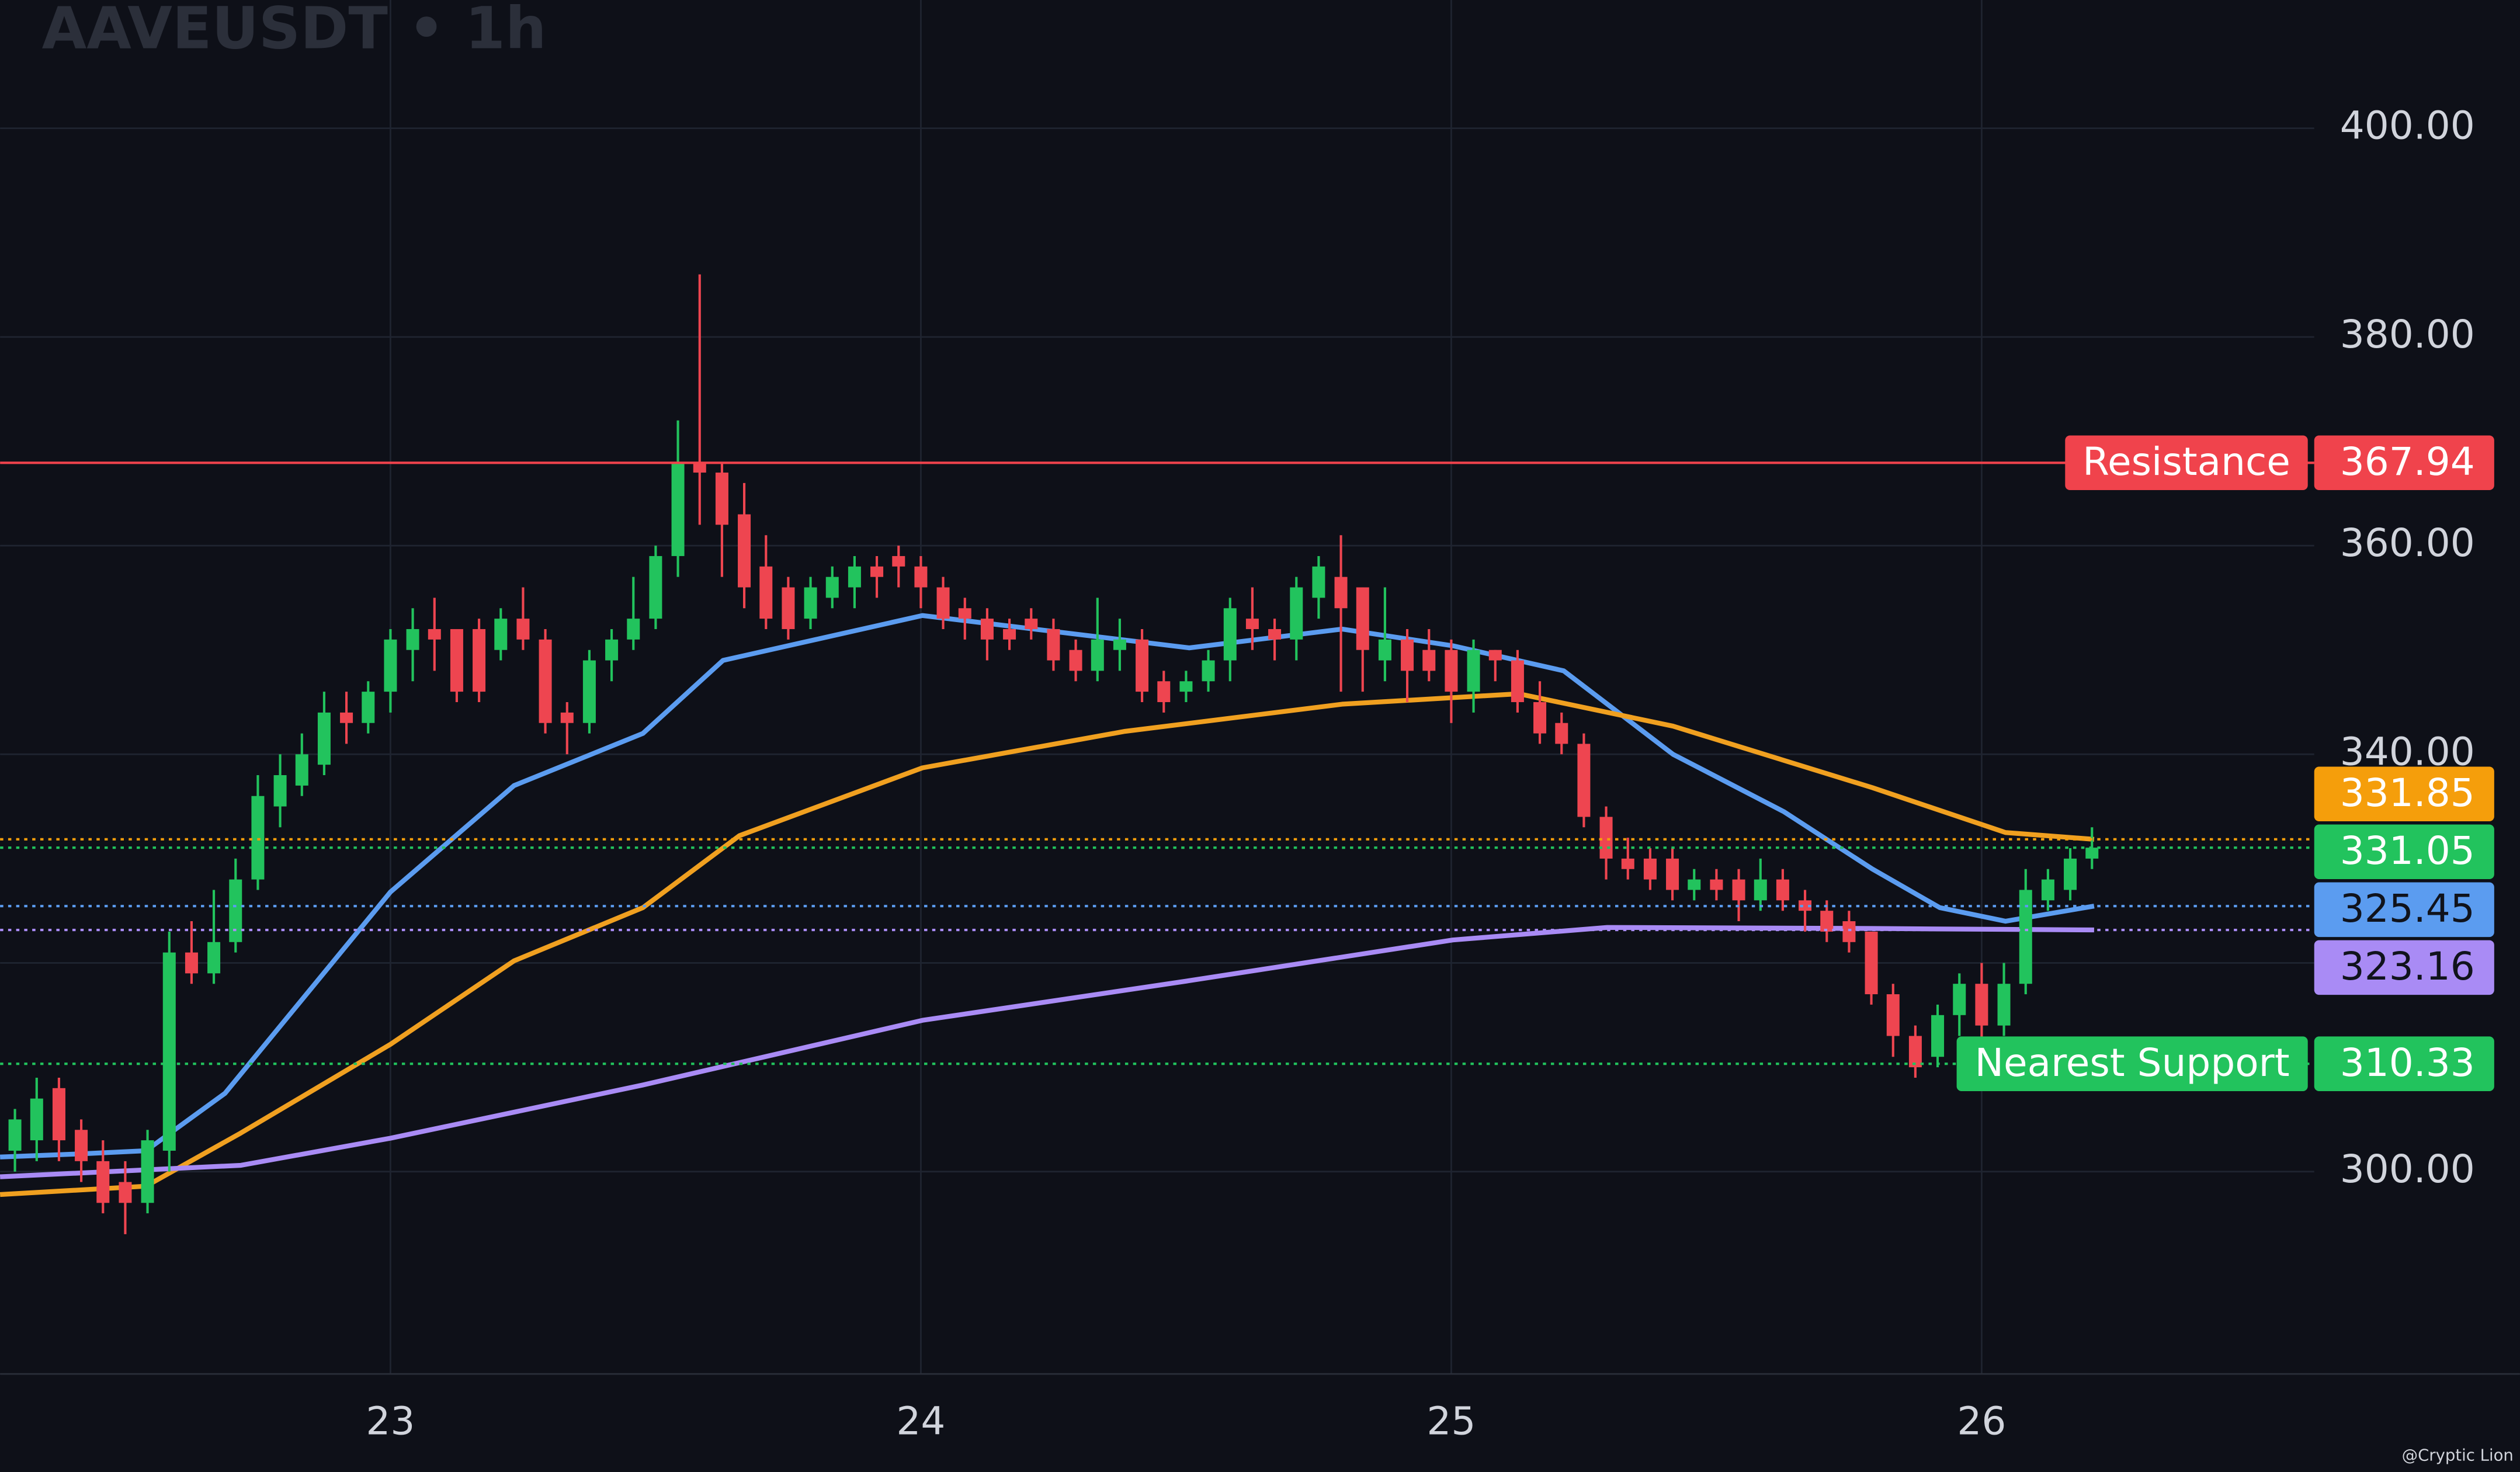  I want to click on moving-average-line, so click(1047, 1052).